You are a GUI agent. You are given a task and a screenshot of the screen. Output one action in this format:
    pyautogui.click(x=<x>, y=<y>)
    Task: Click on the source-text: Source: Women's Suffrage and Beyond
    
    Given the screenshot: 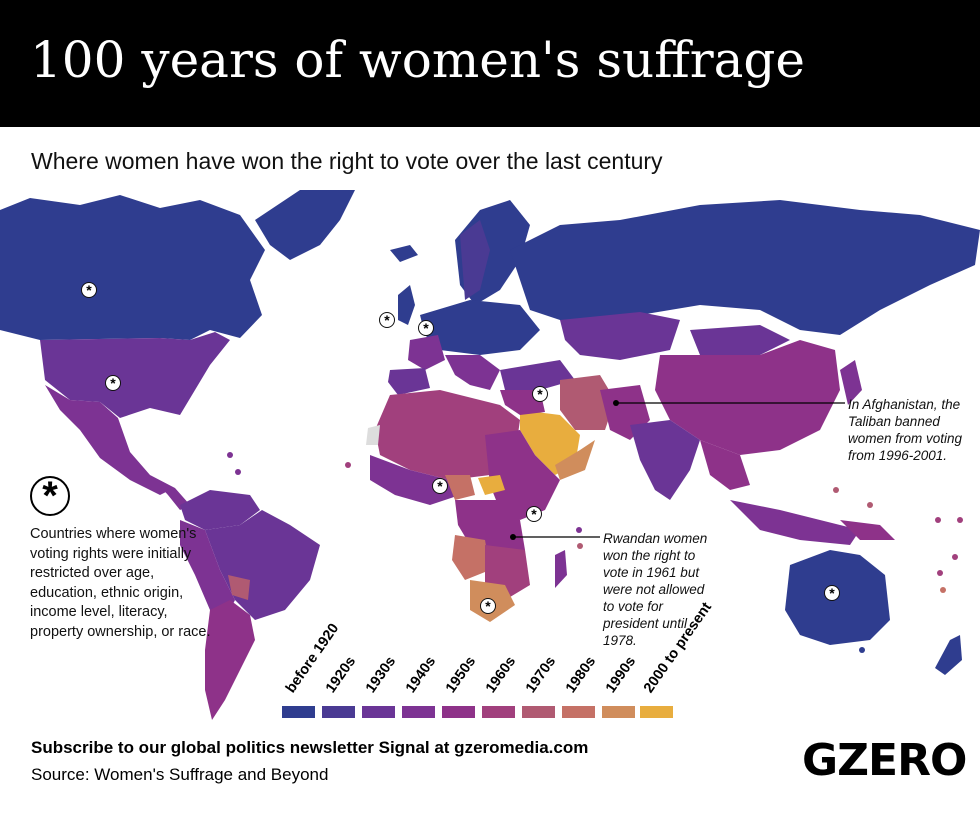 What is the action you would take?
    pyautogui.click(x=180, y=774)
    